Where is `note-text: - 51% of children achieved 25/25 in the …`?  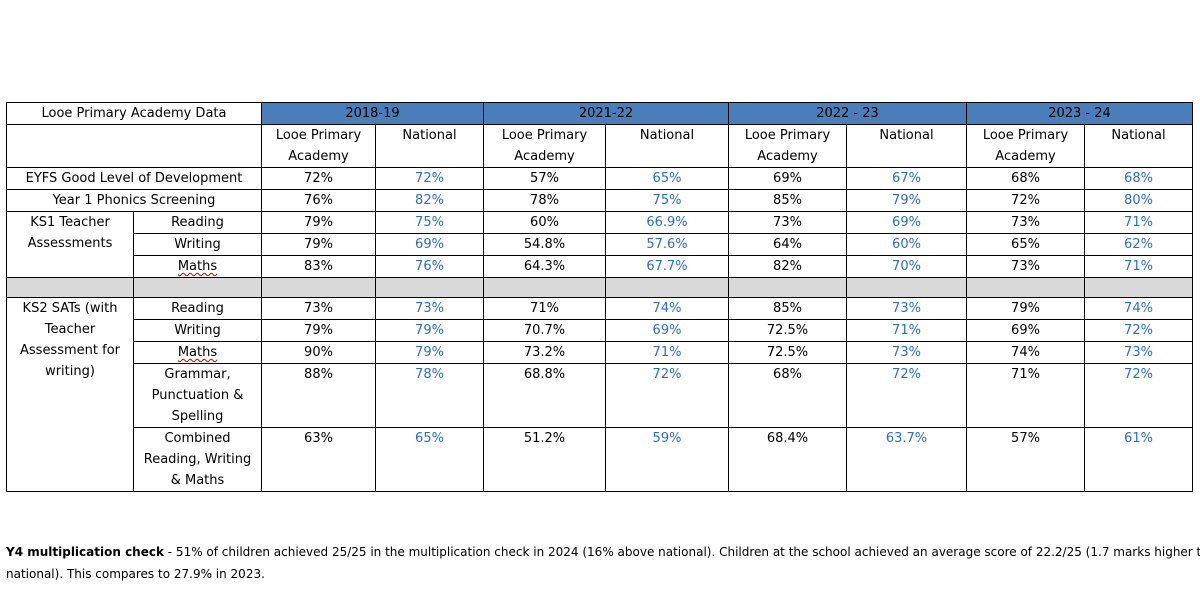 note-text: - 51% of children achieved 25/25 in the … is located at coordinates (603, 563).